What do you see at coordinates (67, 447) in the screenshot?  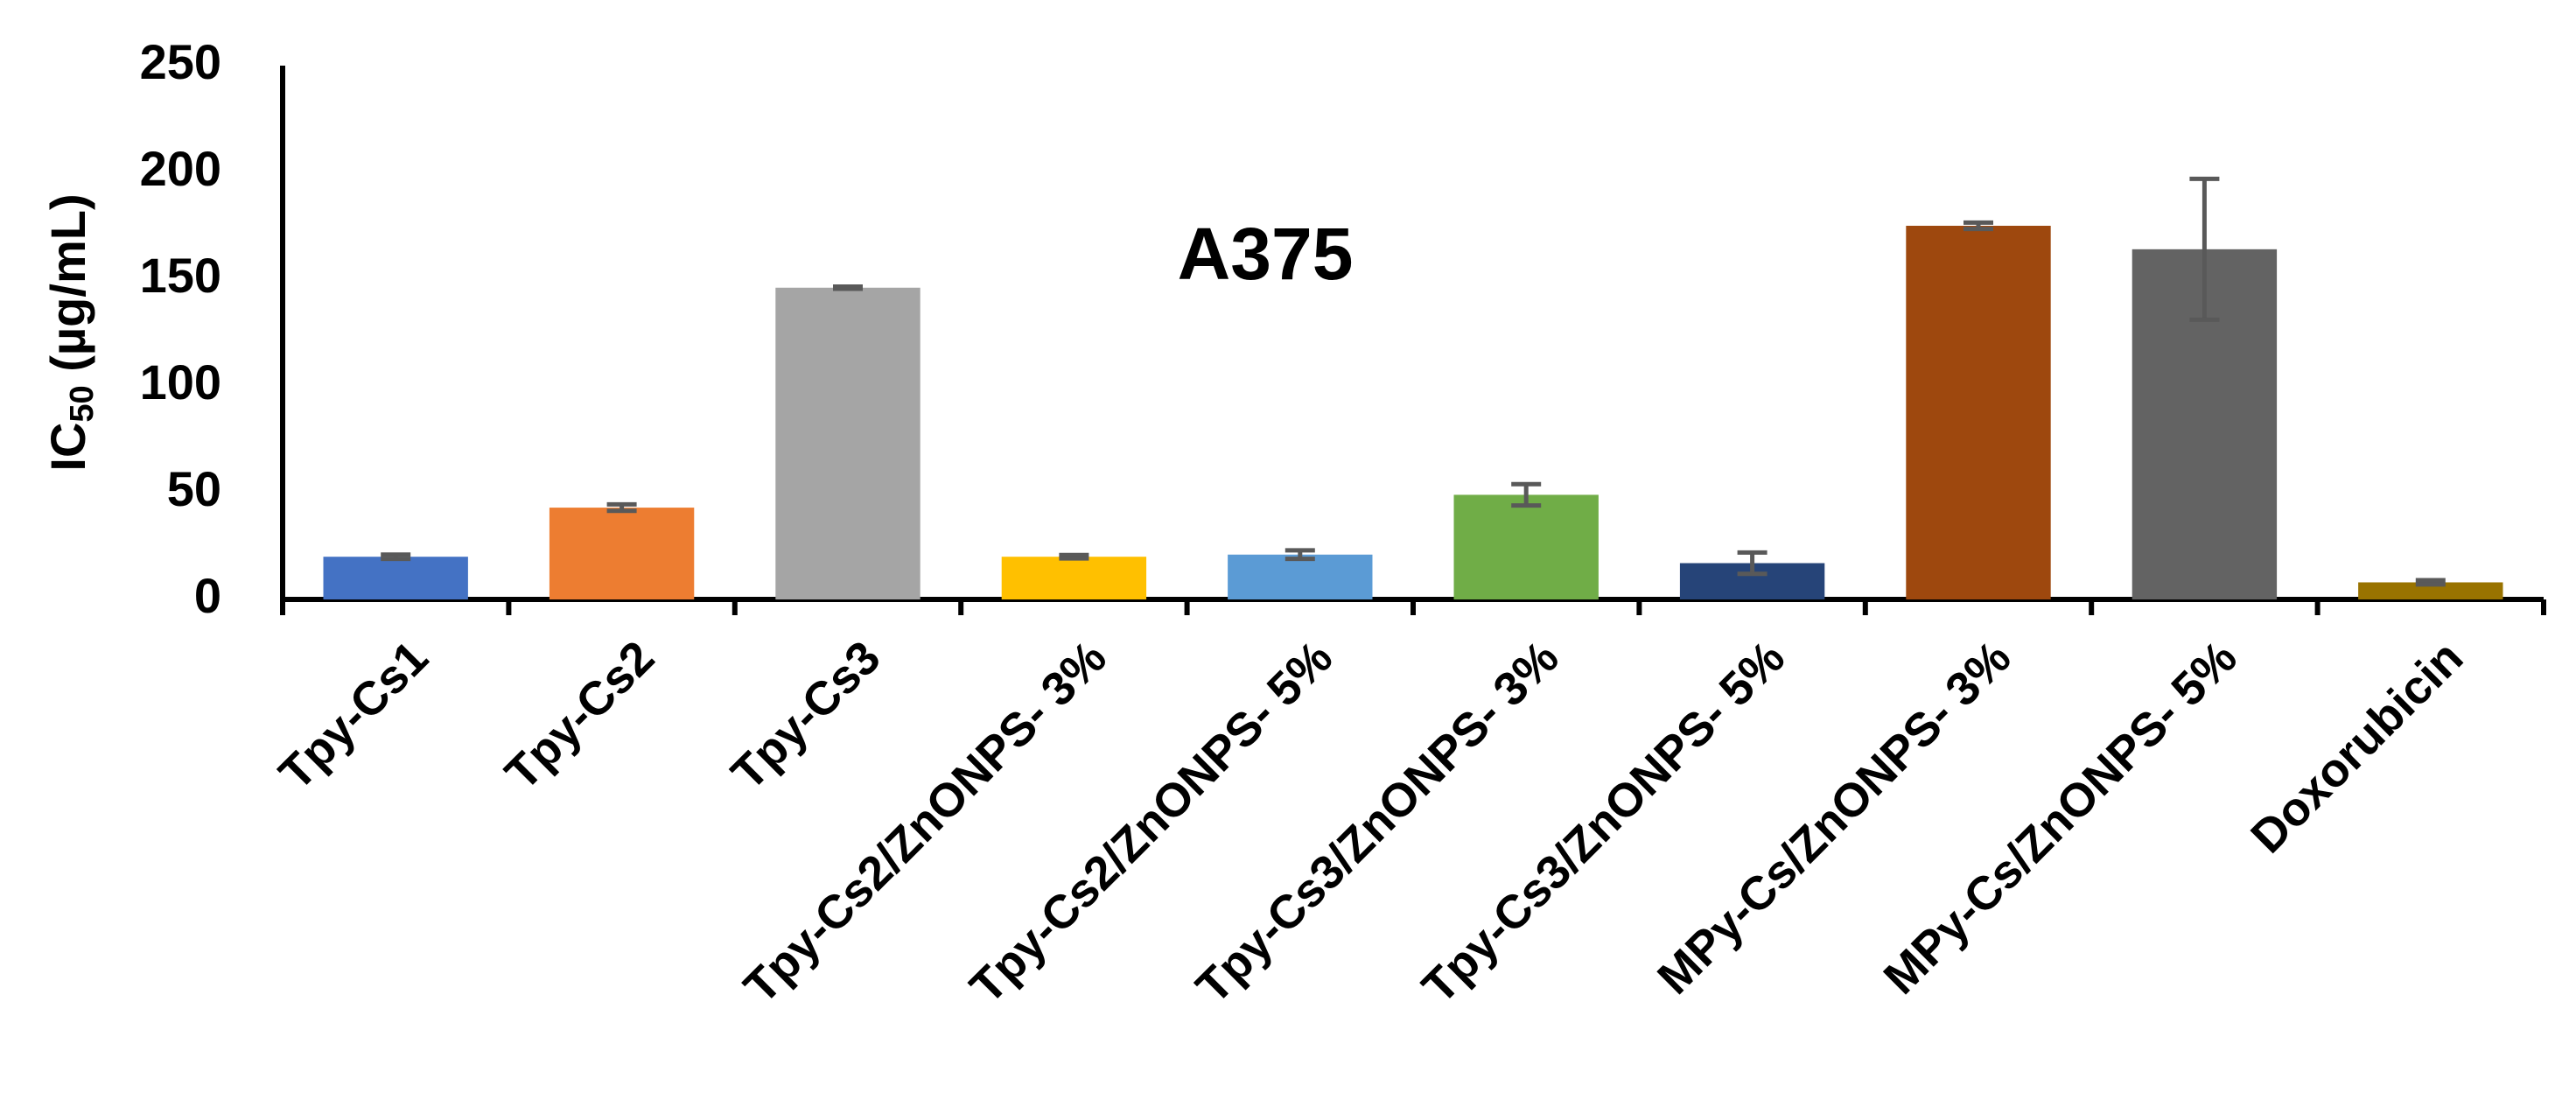 I see `y-label-main: IC` at bounding box center [67, 447].